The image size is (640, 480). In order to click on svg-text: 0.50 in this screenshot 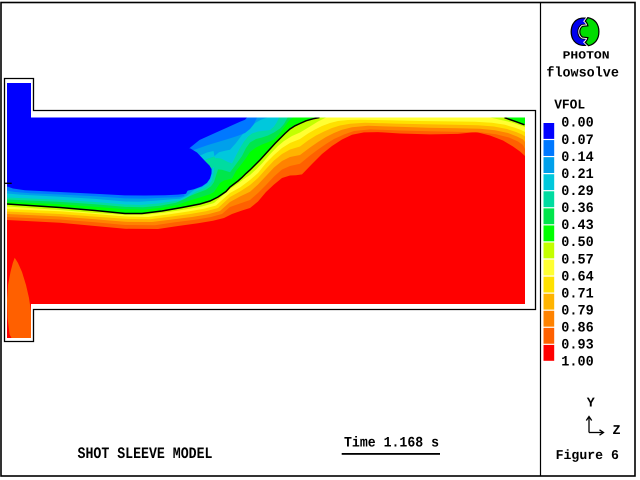, I will do `click(577, 243)`.